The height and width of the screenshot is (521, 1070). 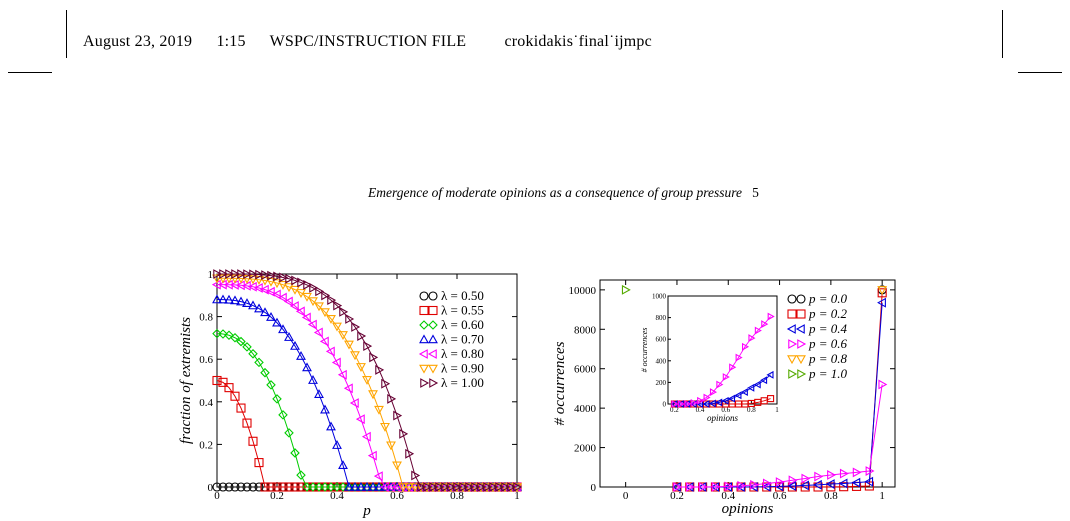 I want to click on left-chart-xtick-label: 0.6, so click(x=397, y=496).